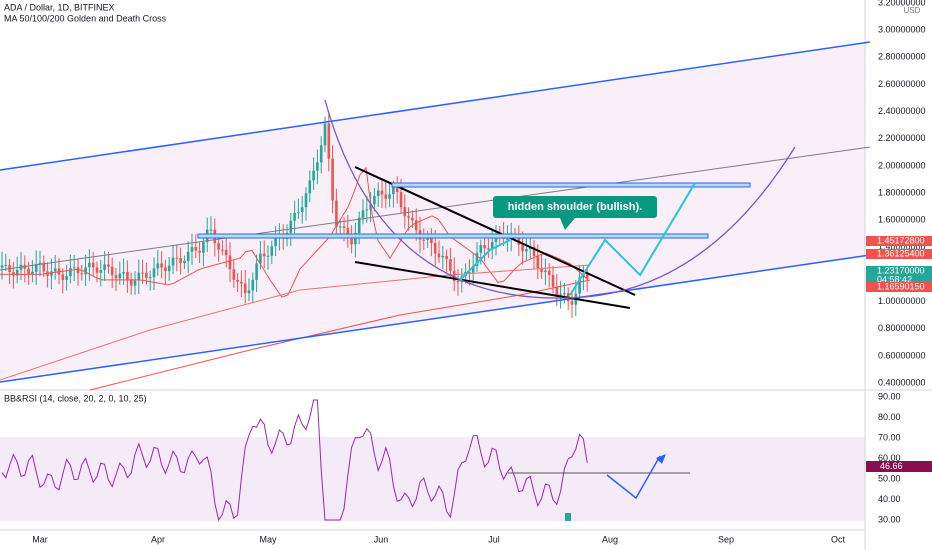 Image resolution: width=932 pixels, height=550 pixels. I want to click on currency: USD, so click(912, 10).